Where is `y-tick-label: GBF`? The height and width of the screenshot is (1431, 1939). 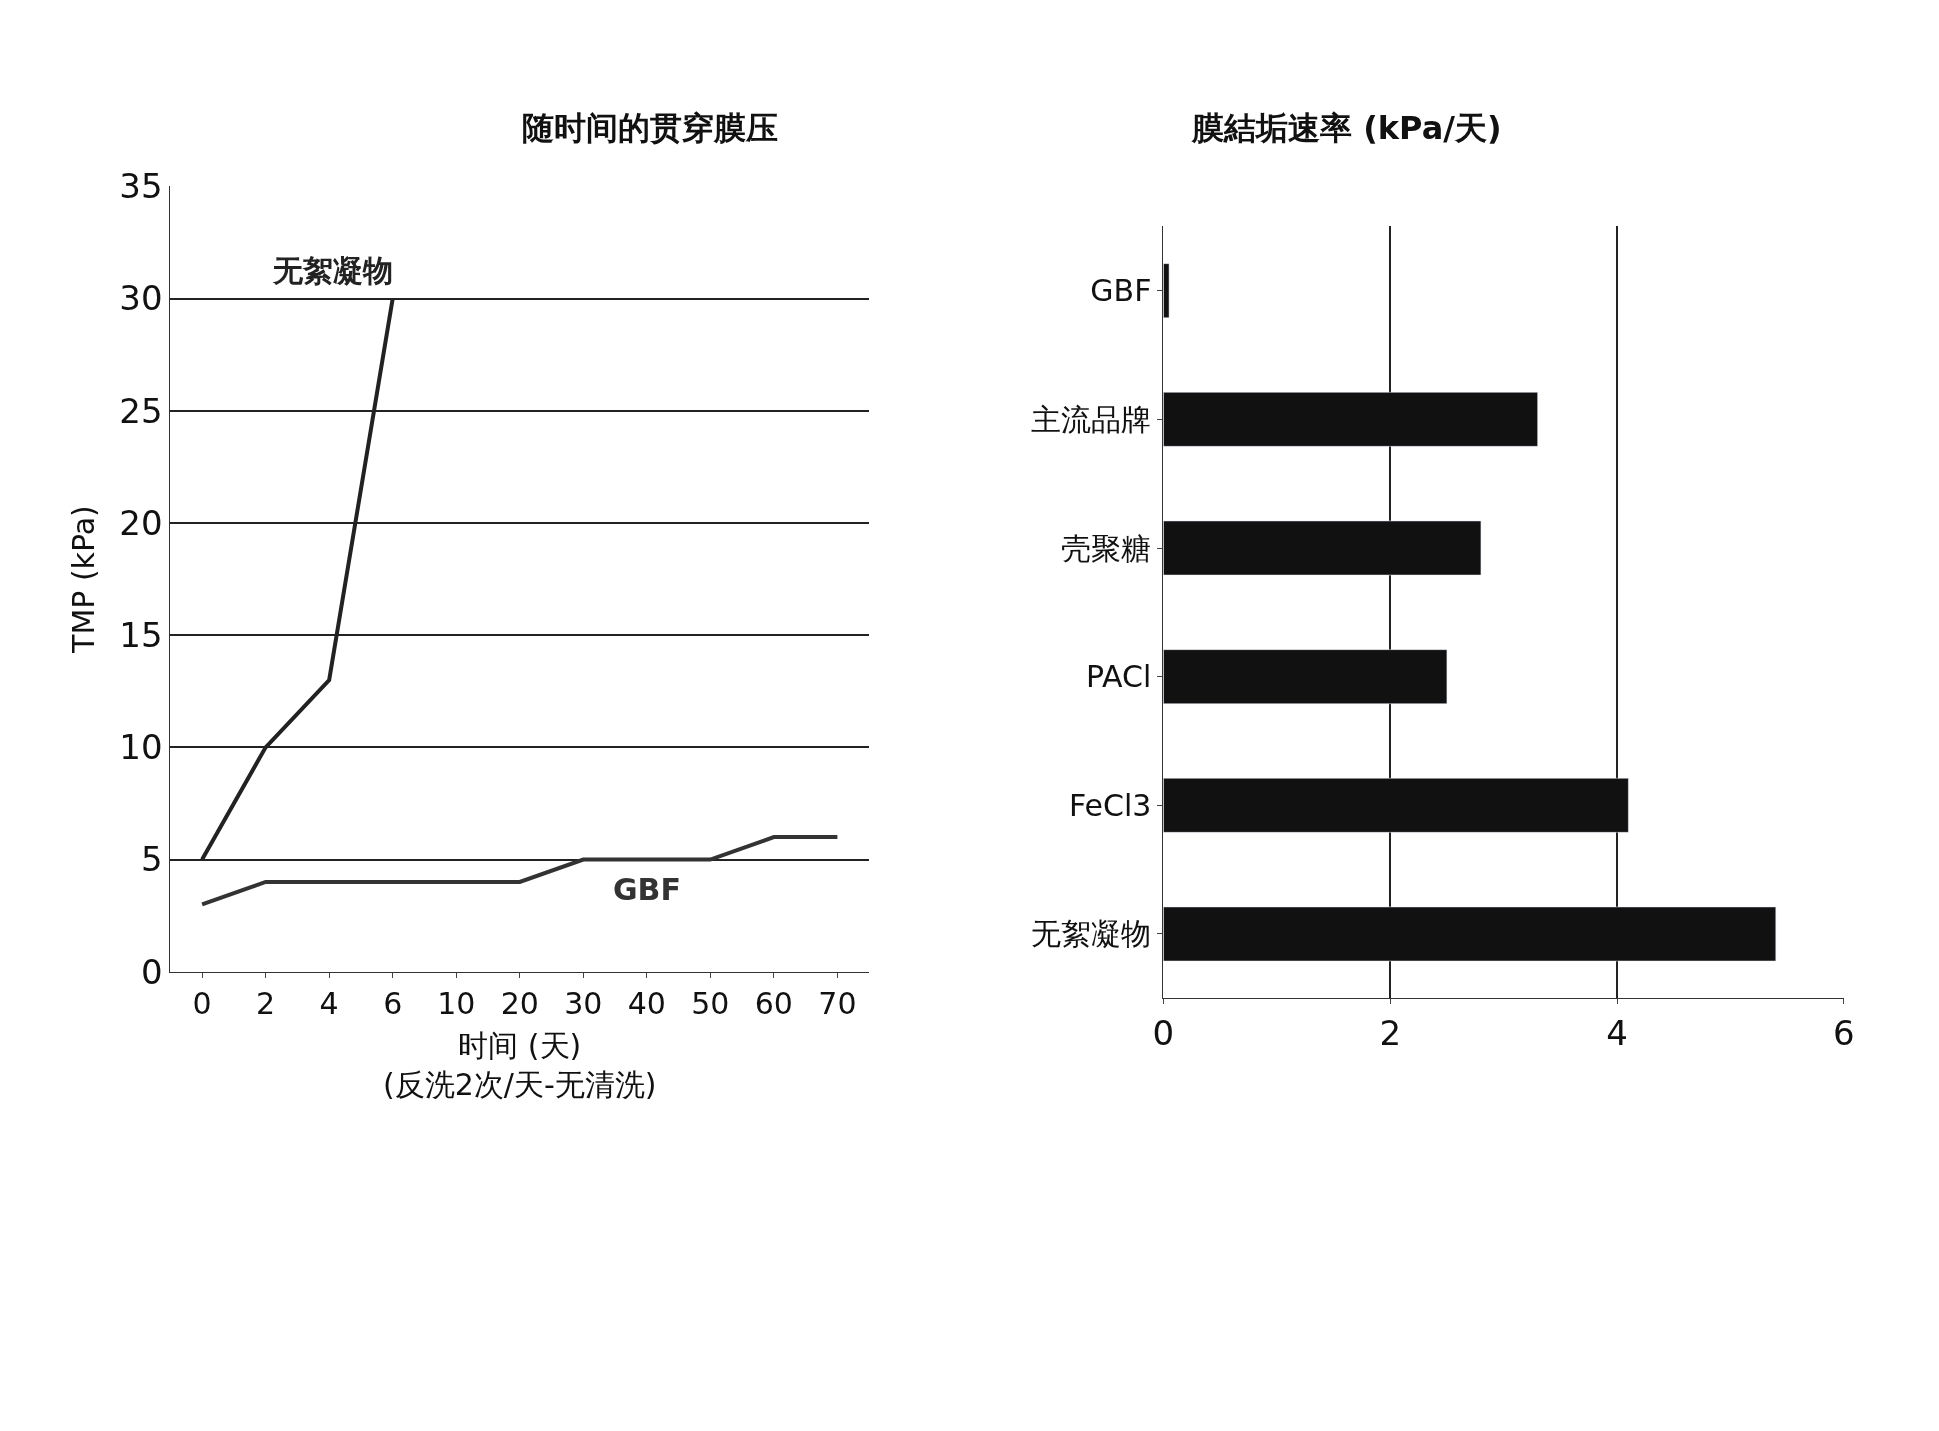 y-tick-label: GBF is located at coordinates (1121, 291).